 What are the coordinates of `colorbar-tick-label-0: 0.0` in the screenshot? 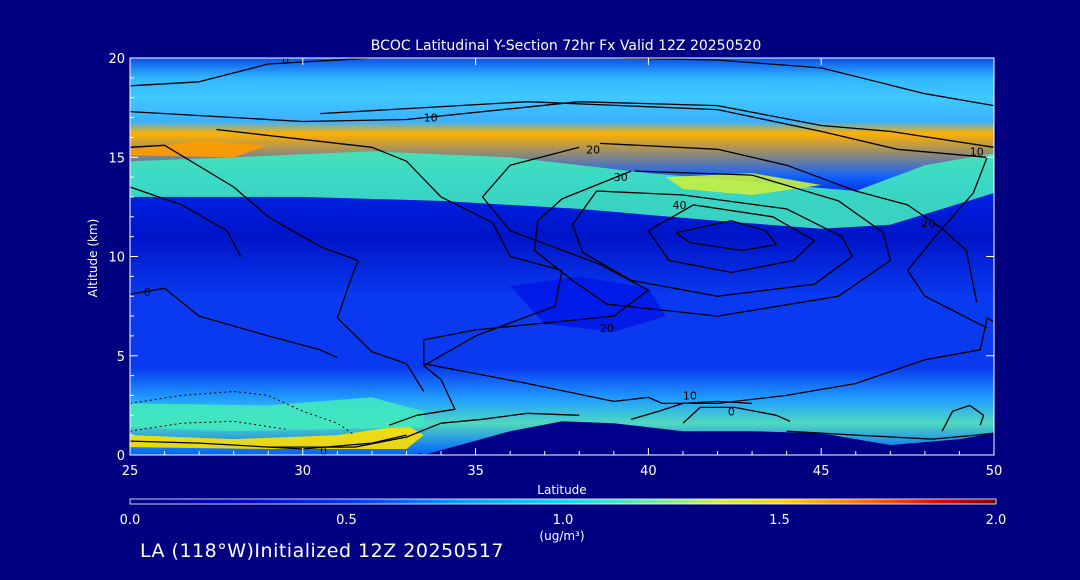 It's located at (130, 520).